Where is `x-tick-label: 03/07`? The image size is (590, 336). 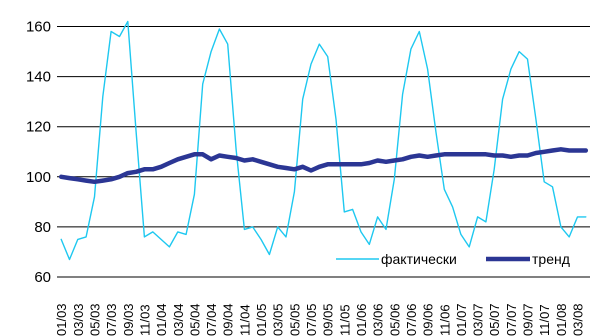 x-tick-label: 03/07 is located at coordinates (478, 319).